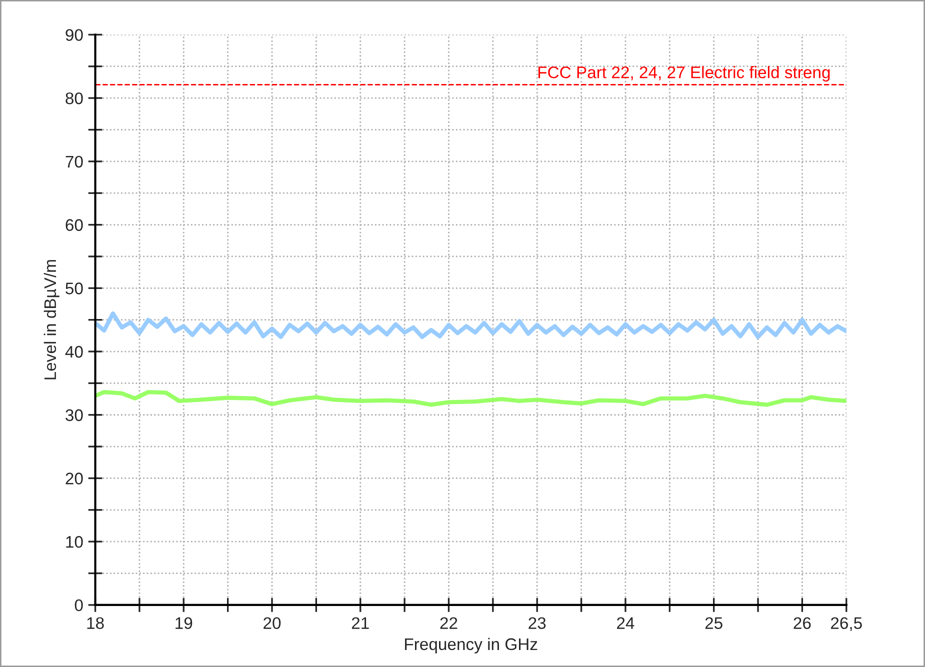 This screenshot has width=925, height=667. Describe the element at coordinates (360, 623) in the screenshot. I see `x-tick-label: 21` at that location.